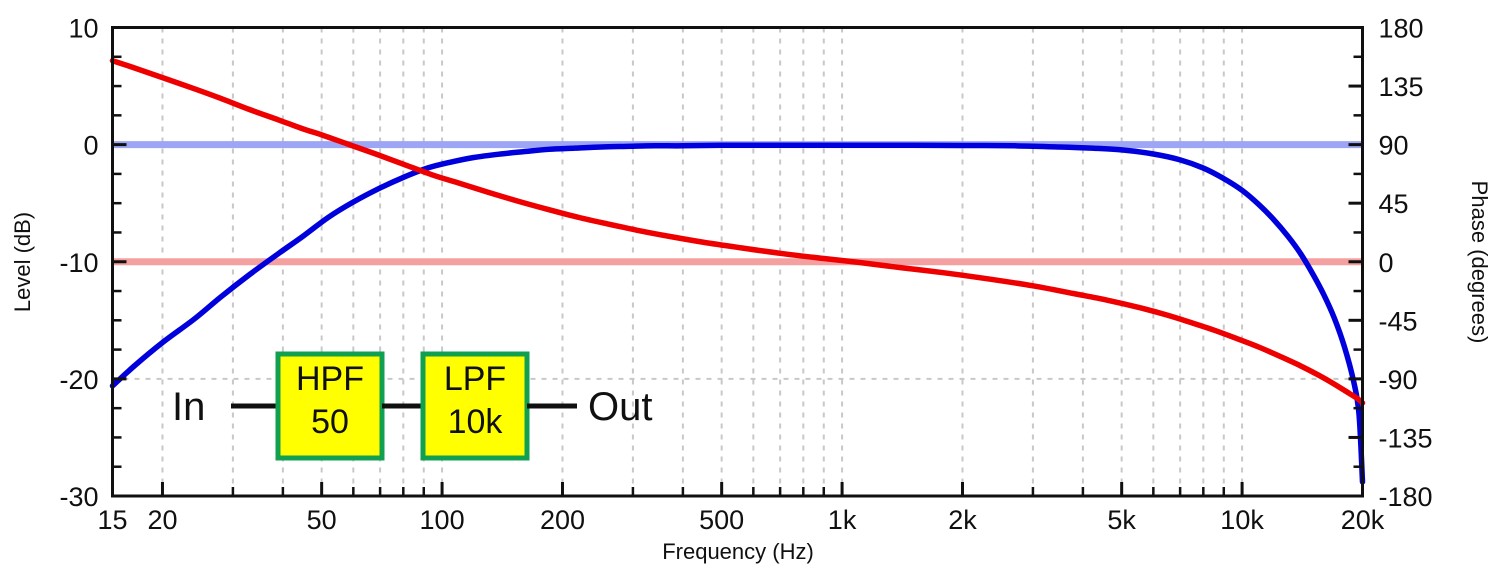 The image size is (1500, 578). I want to click on block-diagram-annotation: In HPF 50 LPF 10k Out, so click(412, 406).